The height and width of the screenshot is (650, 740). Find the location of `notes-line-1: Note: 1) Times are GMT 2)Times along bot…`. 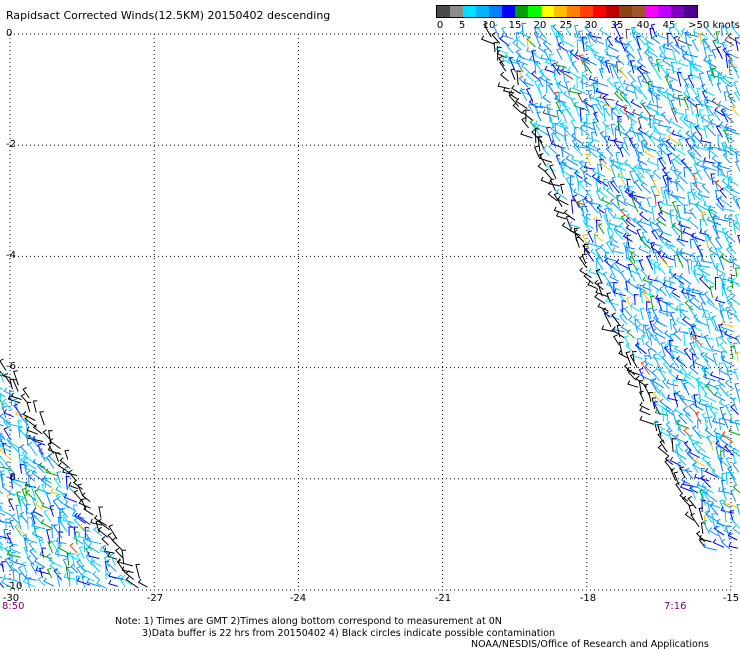

notes-line-1: Note: 1) Times are GMT 2)Times along bot… is located at coordinates (308, 621).